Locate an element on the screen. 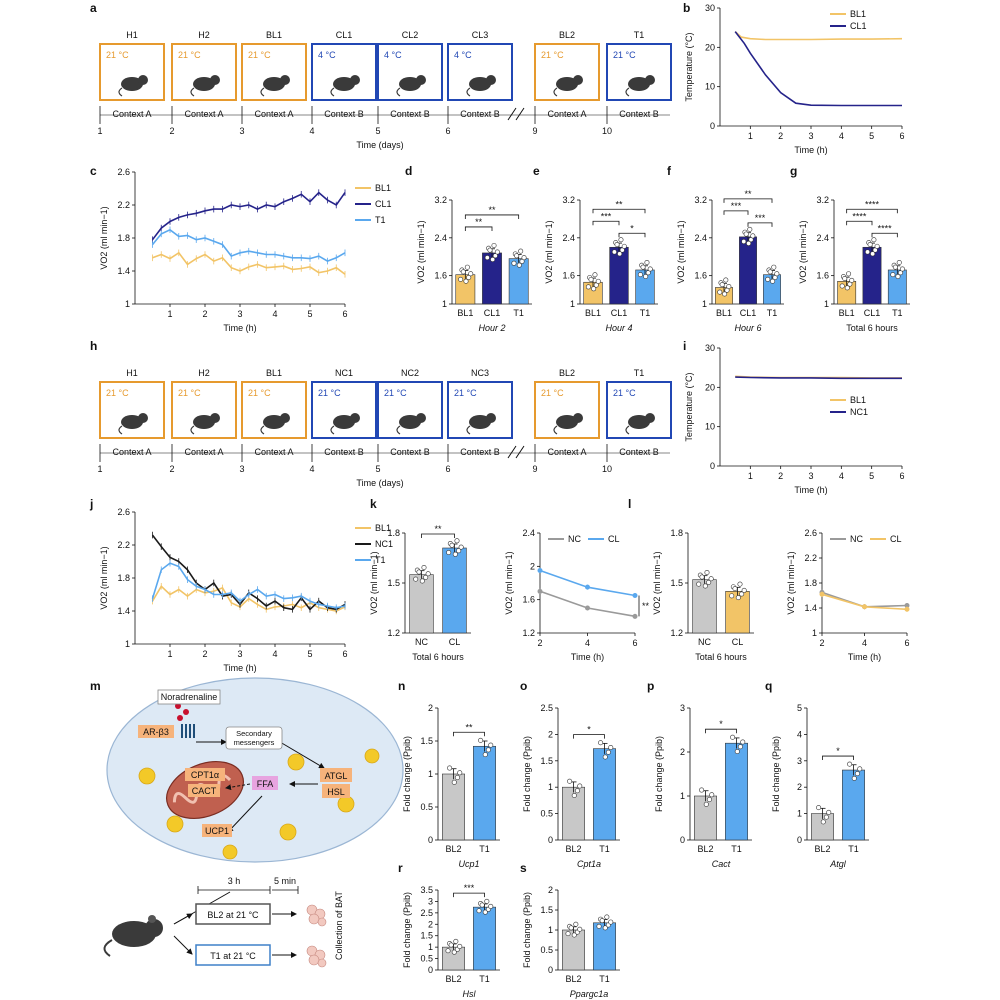 This screenshot has height=1000, width=1000. day-label: 5 is located at coordinates (377, 469).